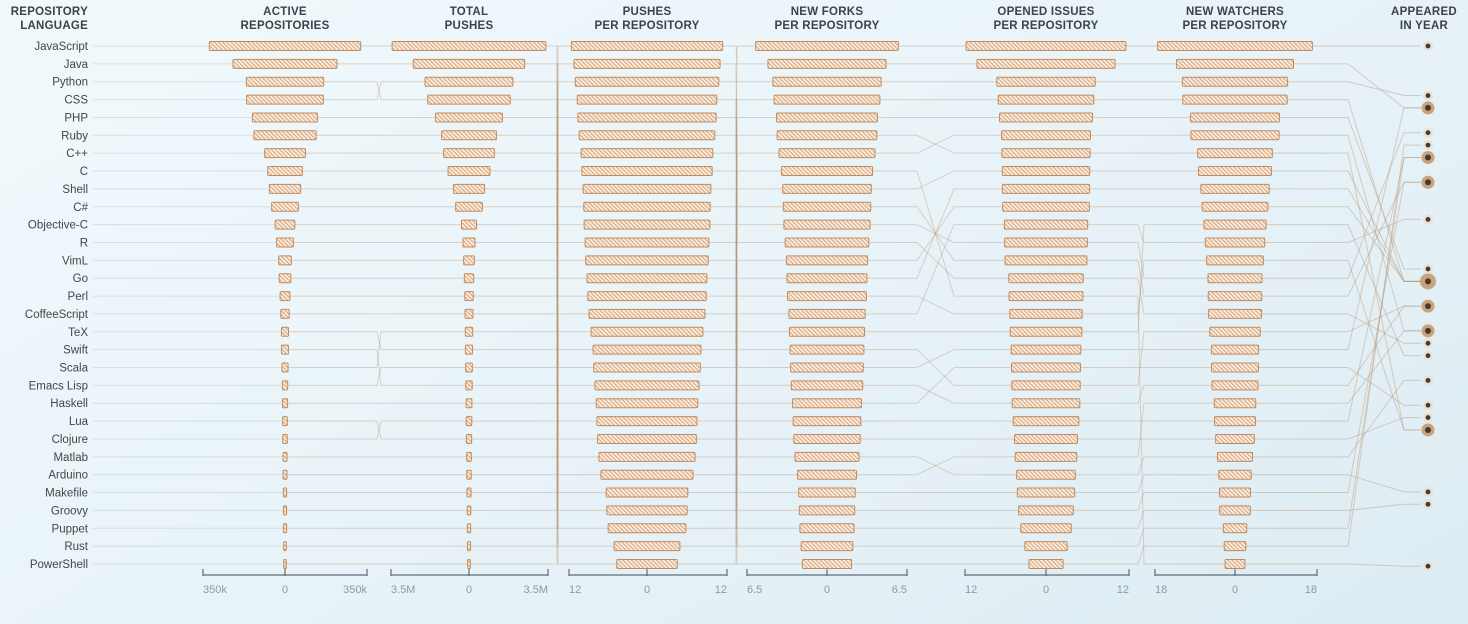  I want to click on bar-new_forks_per_repository-C++, so click(827, 135).